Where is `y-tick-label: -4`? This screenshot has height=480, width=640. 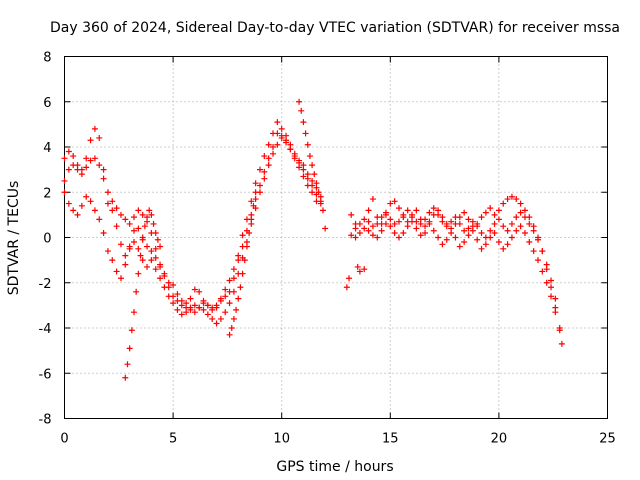
y-tick-label: -4 is located at coordinates (45, 329).